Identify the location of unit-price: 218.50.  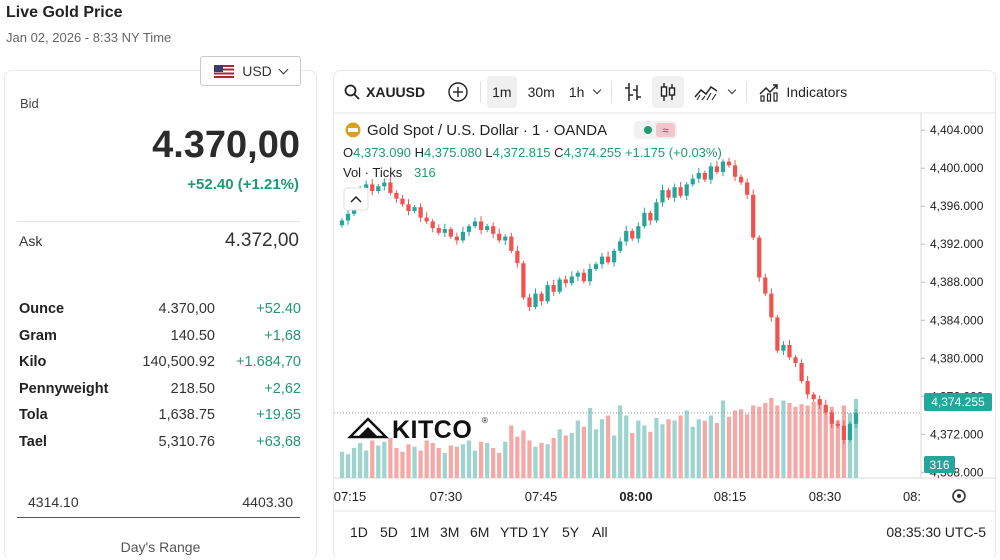
(192, 388).